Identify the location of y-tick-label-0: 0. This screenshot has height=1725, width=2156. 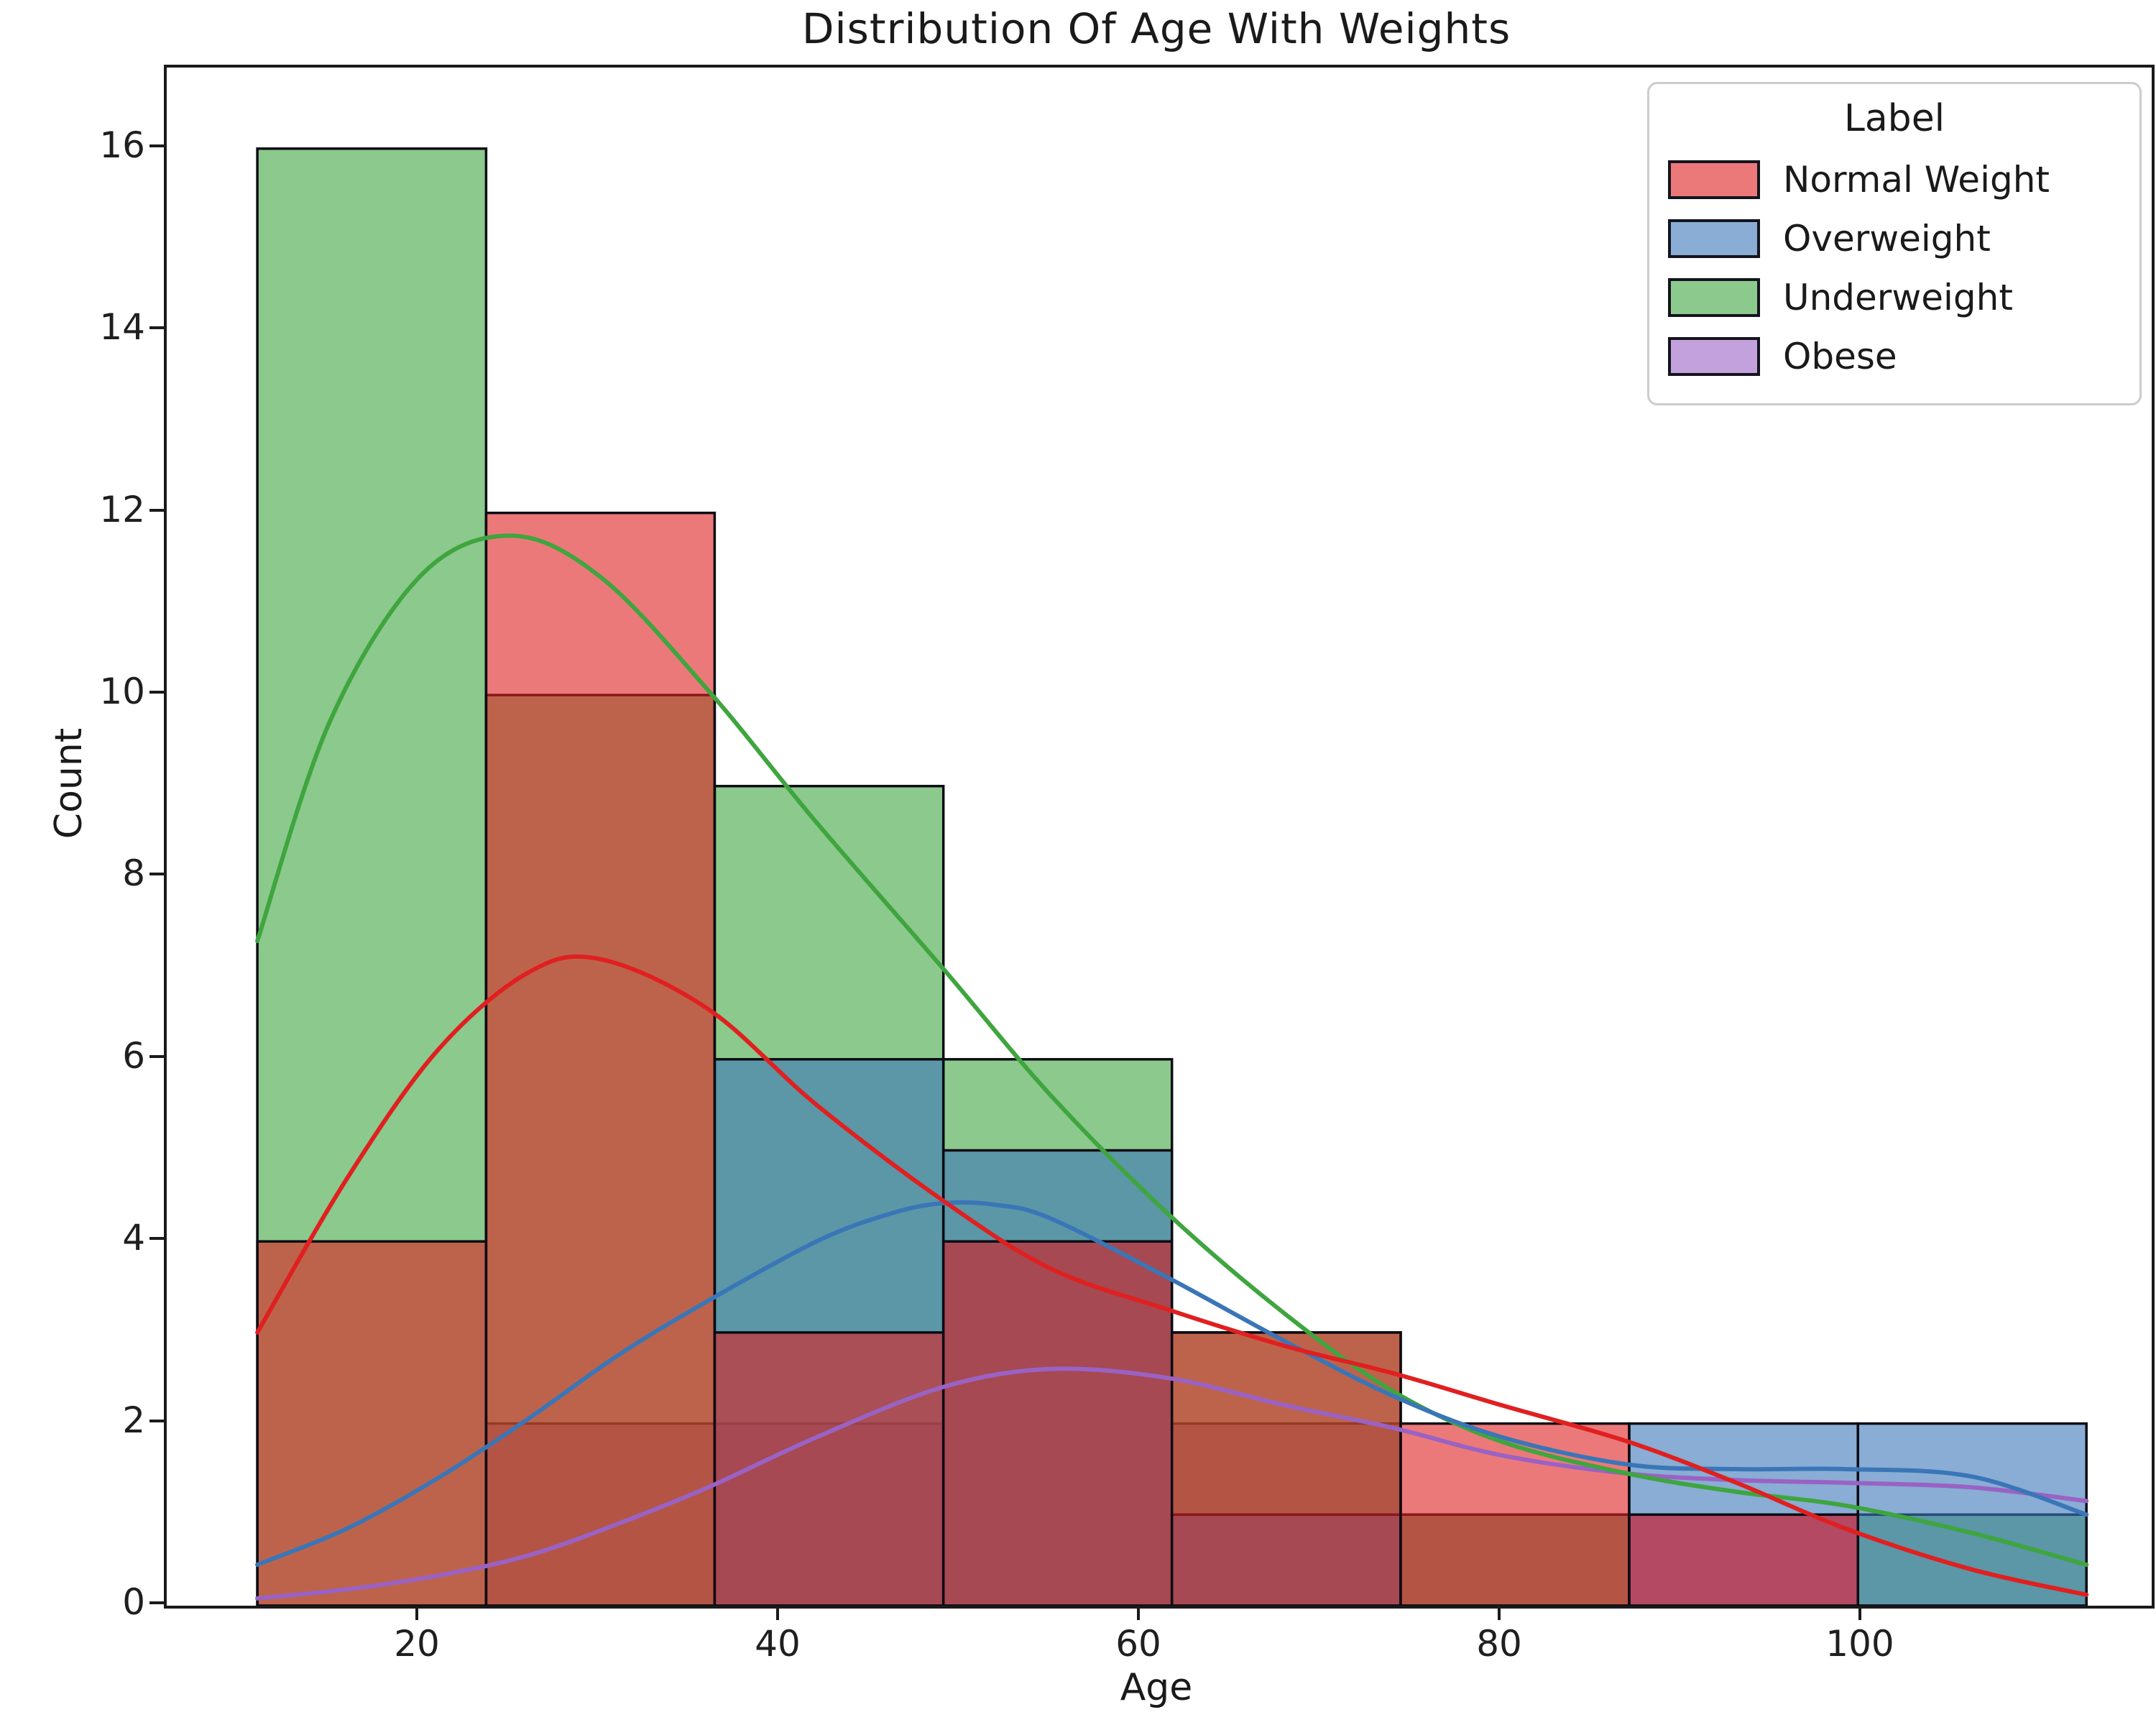
(133, 1602).